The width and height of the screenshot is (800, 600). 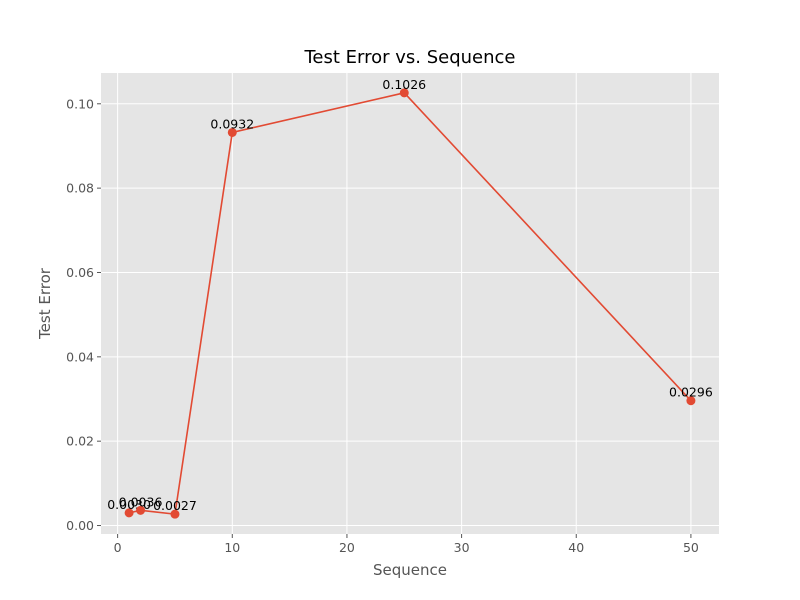 I want to click on data-label: 0.0296, so click(x=691, y=392).